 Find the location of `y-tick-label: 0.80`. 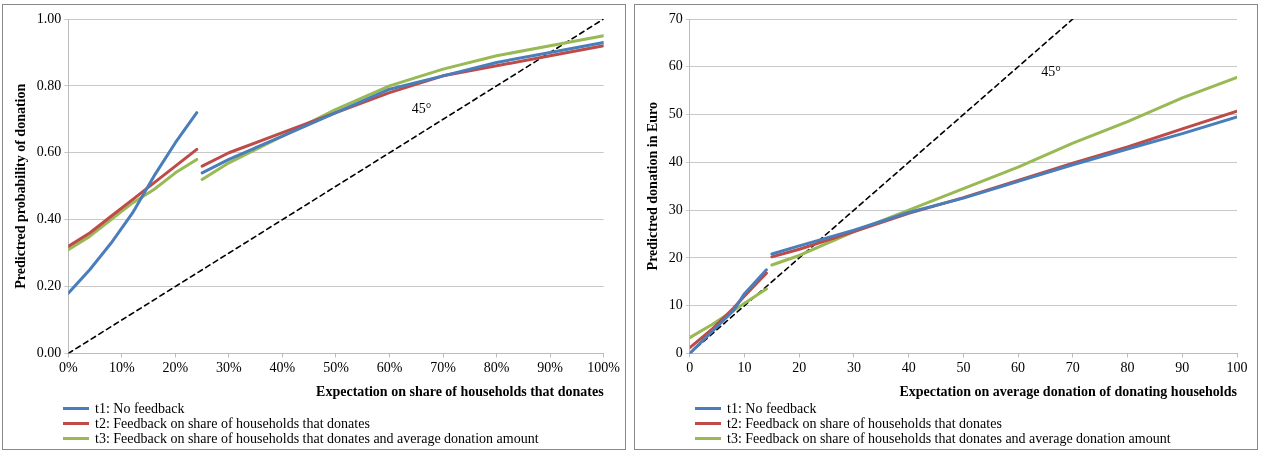

y-tick-label: 0.80 is located at coordinates (49, 85).